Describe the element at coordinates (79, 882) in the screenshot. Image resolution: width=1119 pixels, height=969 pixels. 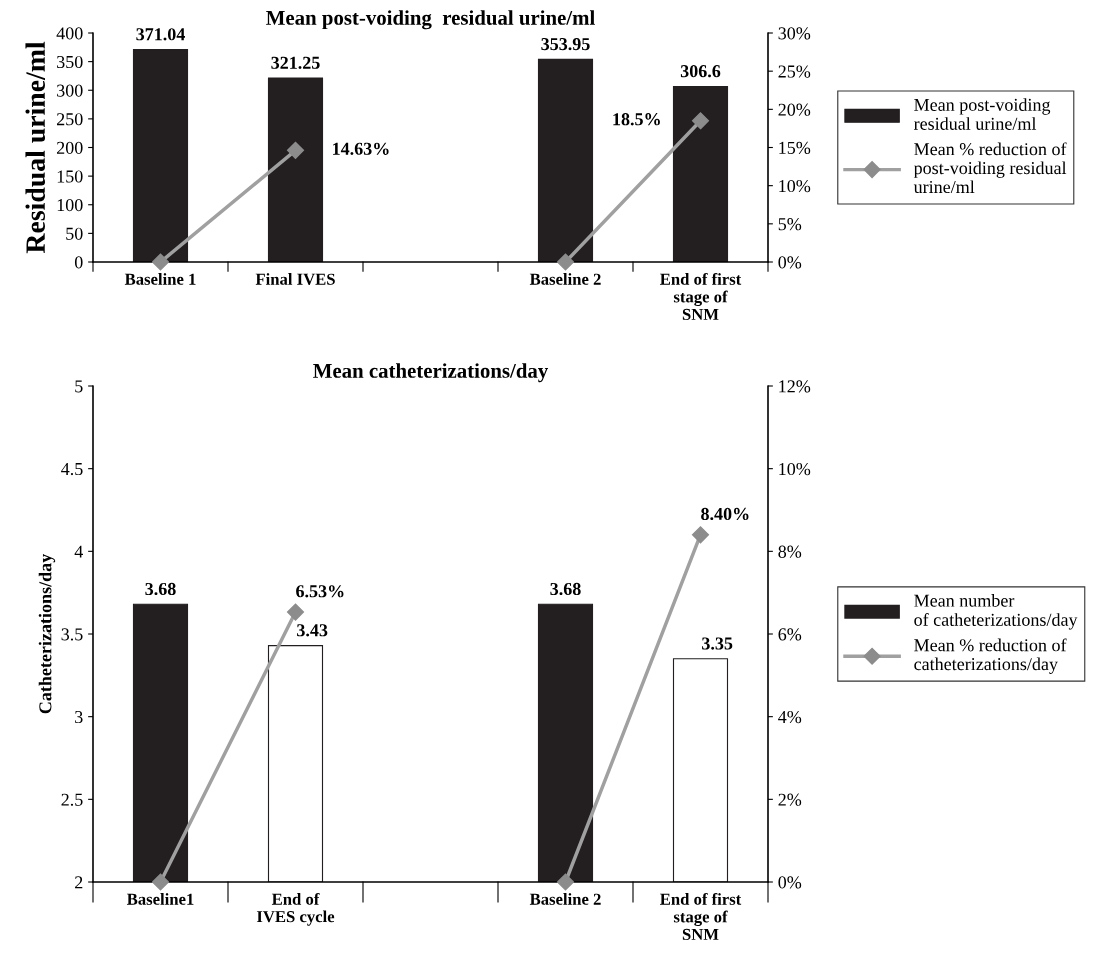
I see `y-tick-label: 2` at that location.